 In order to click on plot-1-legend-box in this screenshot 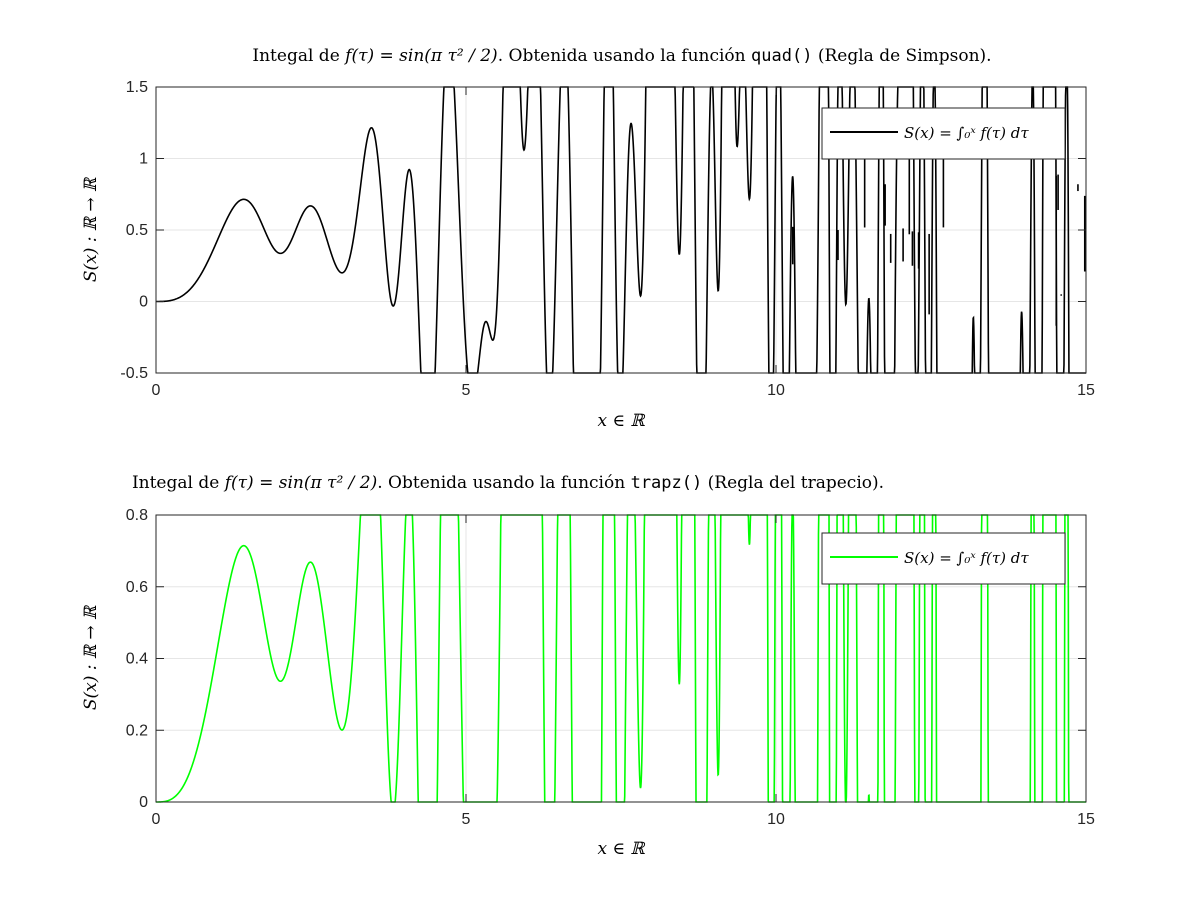, I will do `click(943, 133)`.